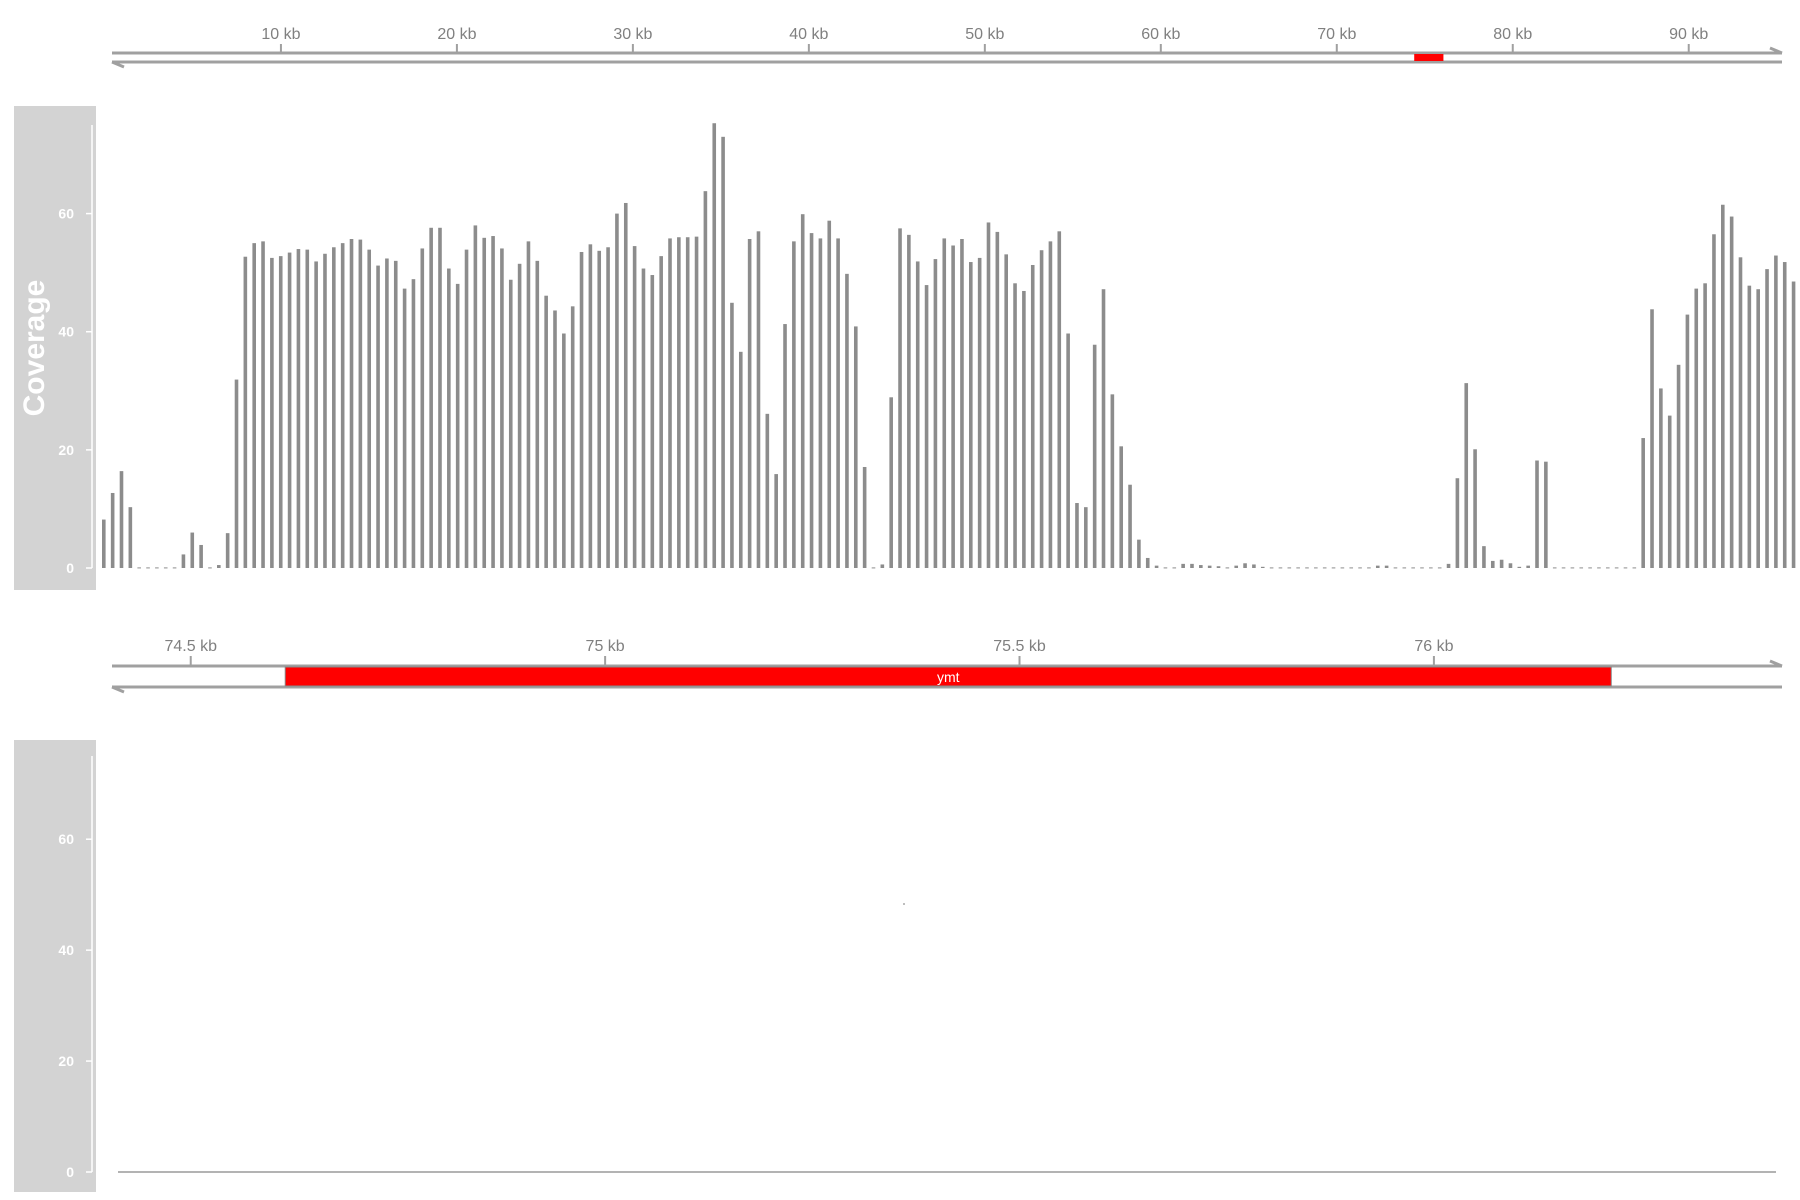 Image resolution: width=1800 pixels, height=1200 pixels. I want to click on zoom-axis-tick-label: 75 kb, so click(605, 646).